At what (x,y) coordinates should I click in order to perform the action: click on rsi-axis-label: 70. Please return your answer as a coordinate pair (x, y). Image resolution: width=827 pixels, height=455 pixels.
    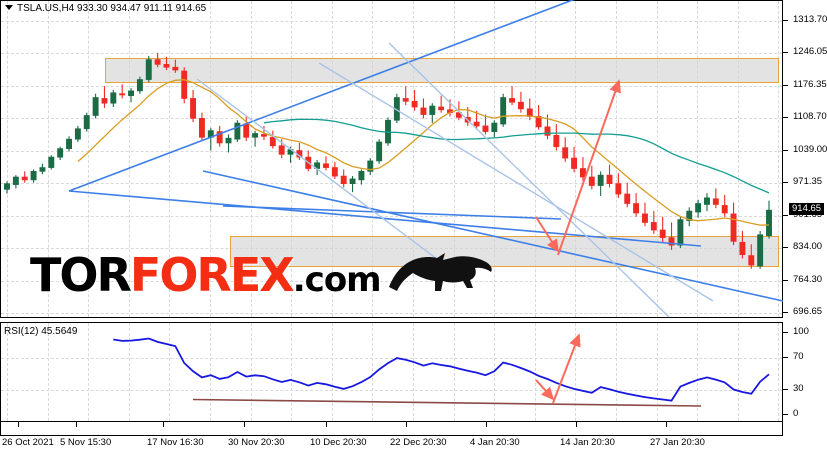
    Looking at the image, I should click on (798, 356).